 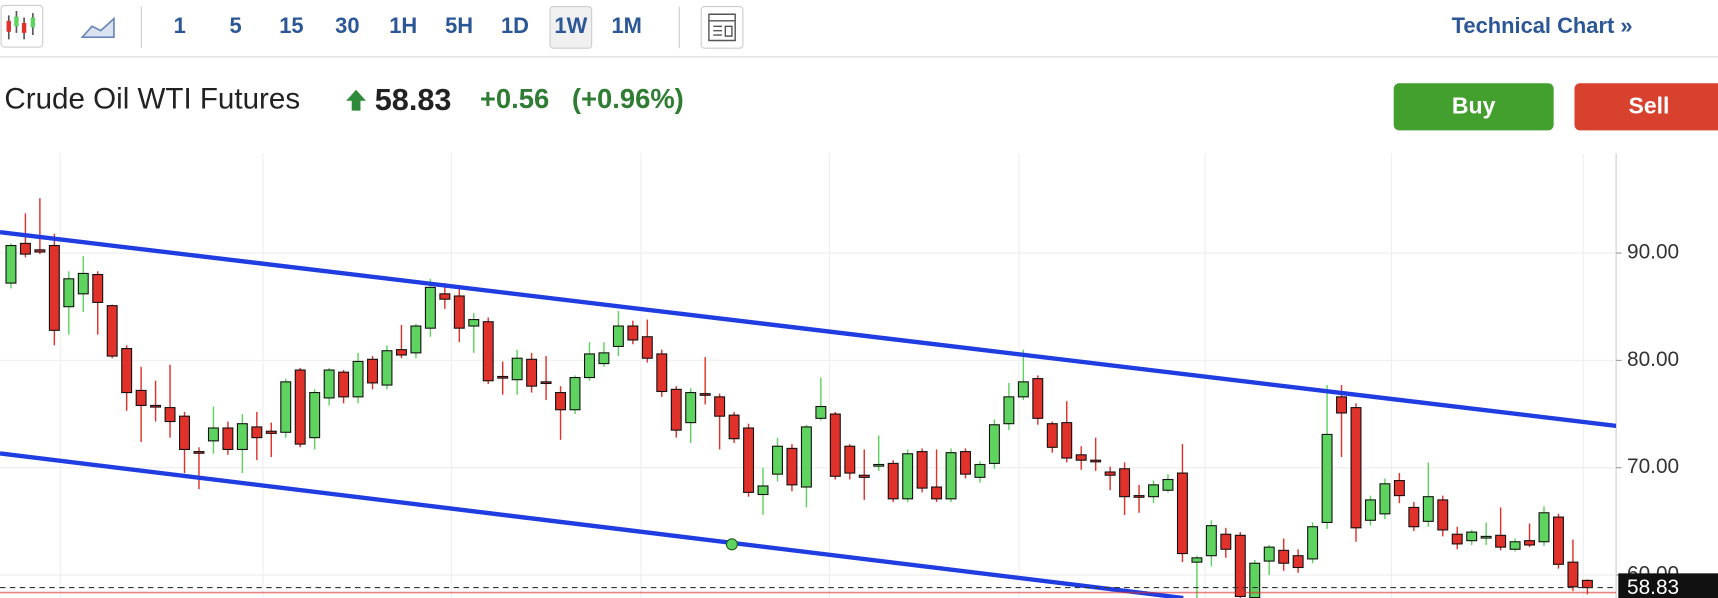 What do you see at coordinates (152, 99) in the screenshot?
I see `instrument-name: Crude Oil WTI Futures` at bounding box center [152, 99].